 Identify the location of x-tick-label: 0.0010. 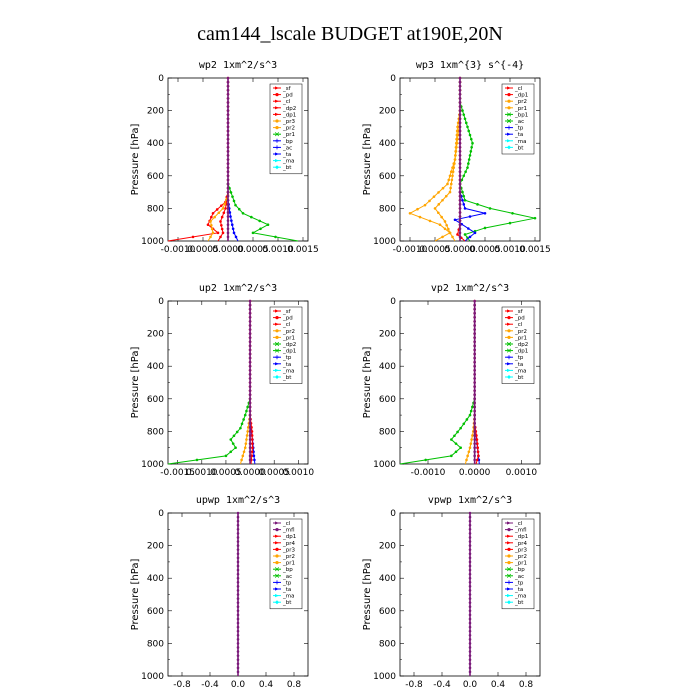
(299, 473).